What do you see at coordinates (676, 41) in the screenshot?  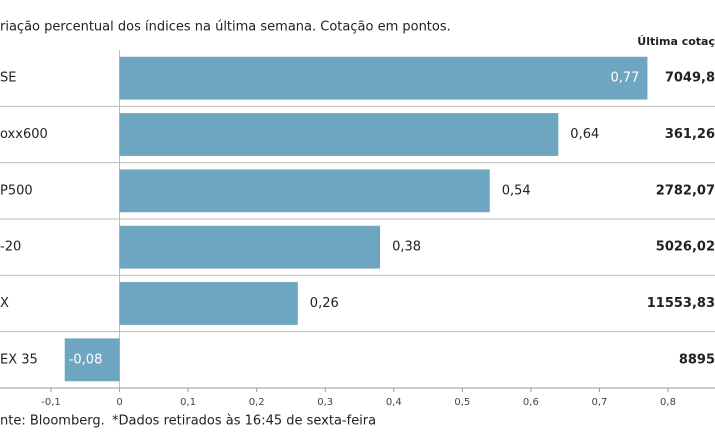 I see `quote-header: Última cotaç` at bounding box center [676, 41].